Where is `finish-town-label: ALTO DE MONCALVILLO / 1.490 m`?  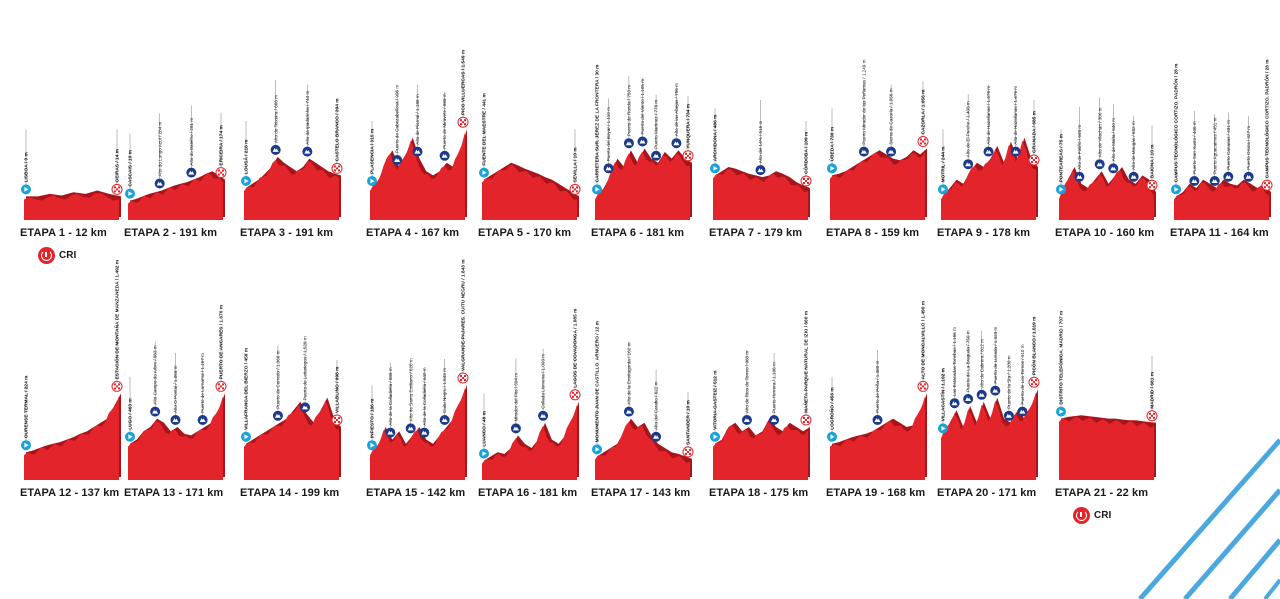
finish-town-label: ALTO DE MONCALVILLO / 1.490 m is located at coordinates (924, 340).